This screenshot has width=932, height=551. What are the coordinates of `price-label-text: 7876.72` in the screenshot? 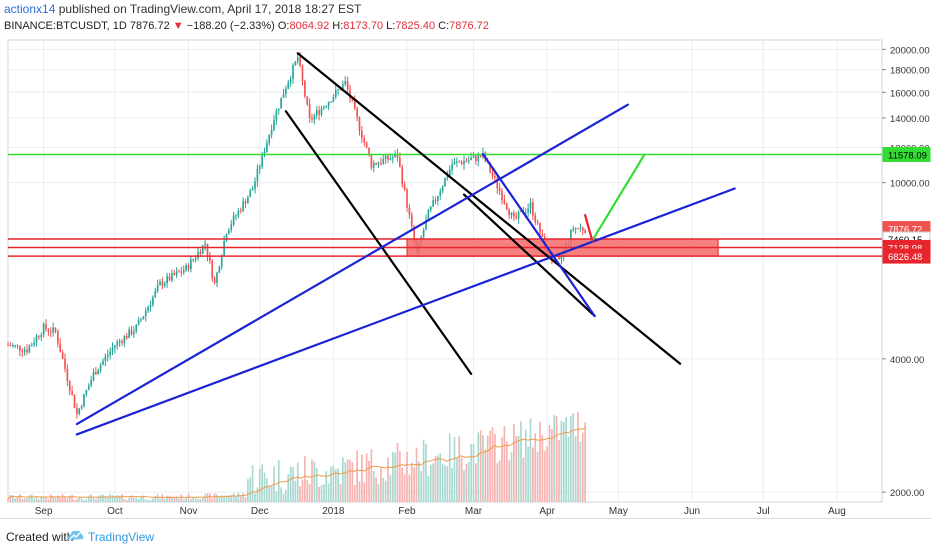 It's located at (905, 230).